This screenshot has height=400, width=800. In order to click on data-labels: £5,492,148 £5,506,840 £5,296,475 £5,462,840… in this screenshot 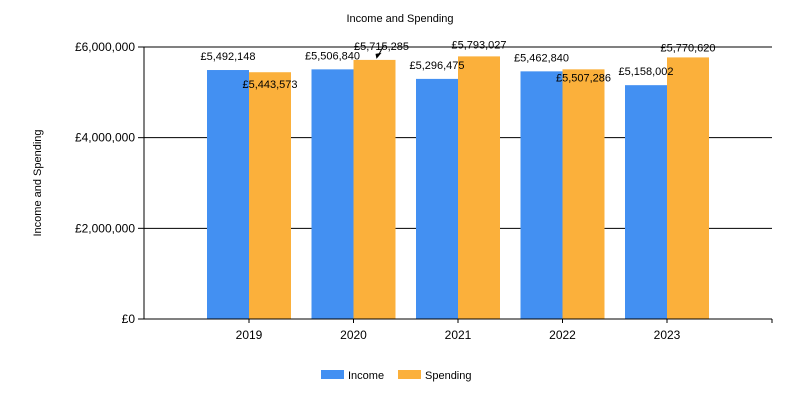, I will do `click(457, 65)`.